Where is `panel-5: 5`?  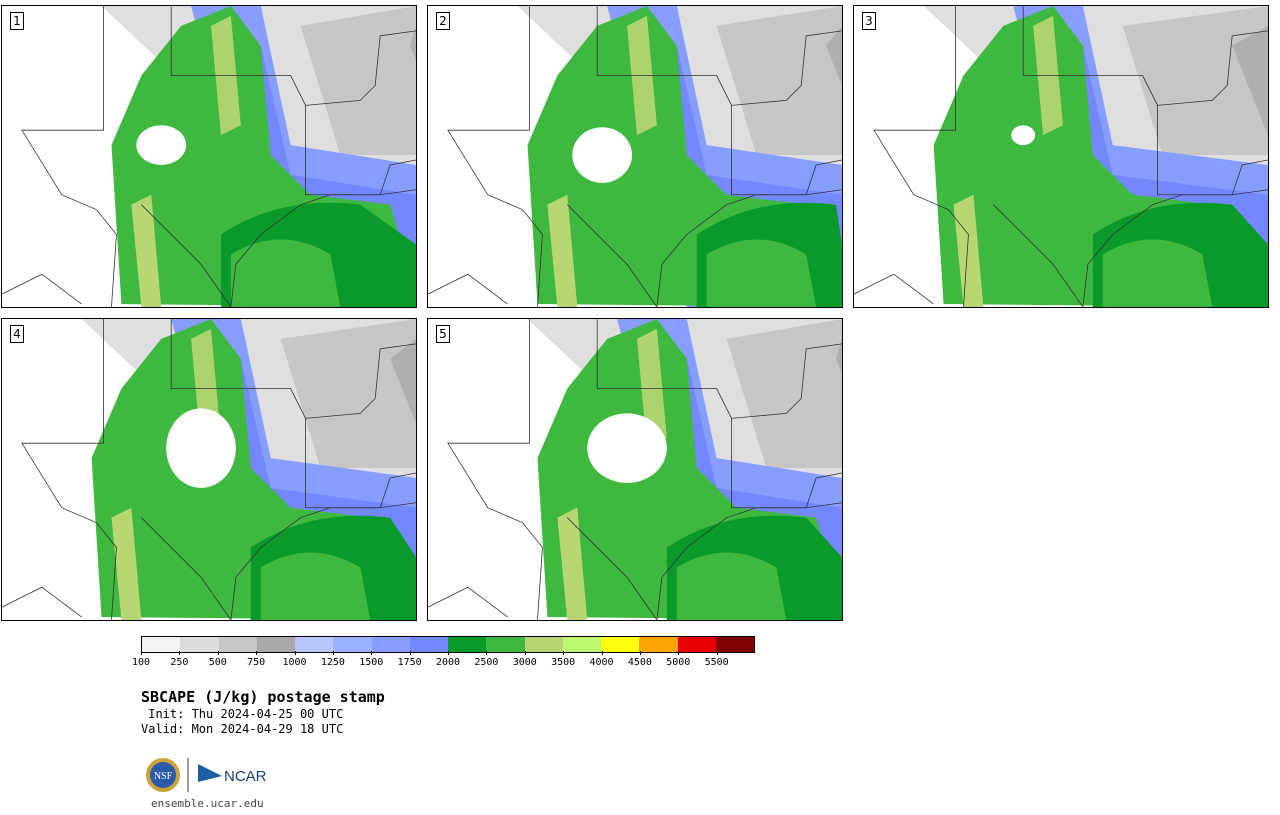
panel-5: 5 is located at coordinates (635, 469).